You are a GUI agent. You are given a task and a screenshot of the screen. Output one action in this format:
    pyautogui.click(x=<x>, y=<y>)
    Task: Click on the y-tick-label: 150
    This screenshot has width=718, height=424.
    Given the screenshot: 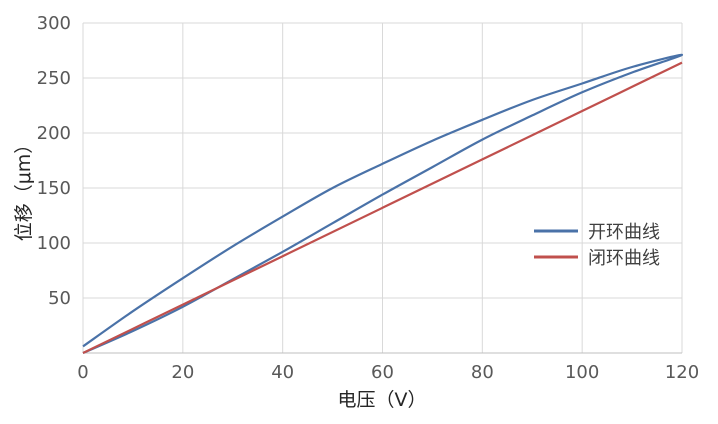 What is the action you would take?
    pyautogui.click(x=54, y=188)
    